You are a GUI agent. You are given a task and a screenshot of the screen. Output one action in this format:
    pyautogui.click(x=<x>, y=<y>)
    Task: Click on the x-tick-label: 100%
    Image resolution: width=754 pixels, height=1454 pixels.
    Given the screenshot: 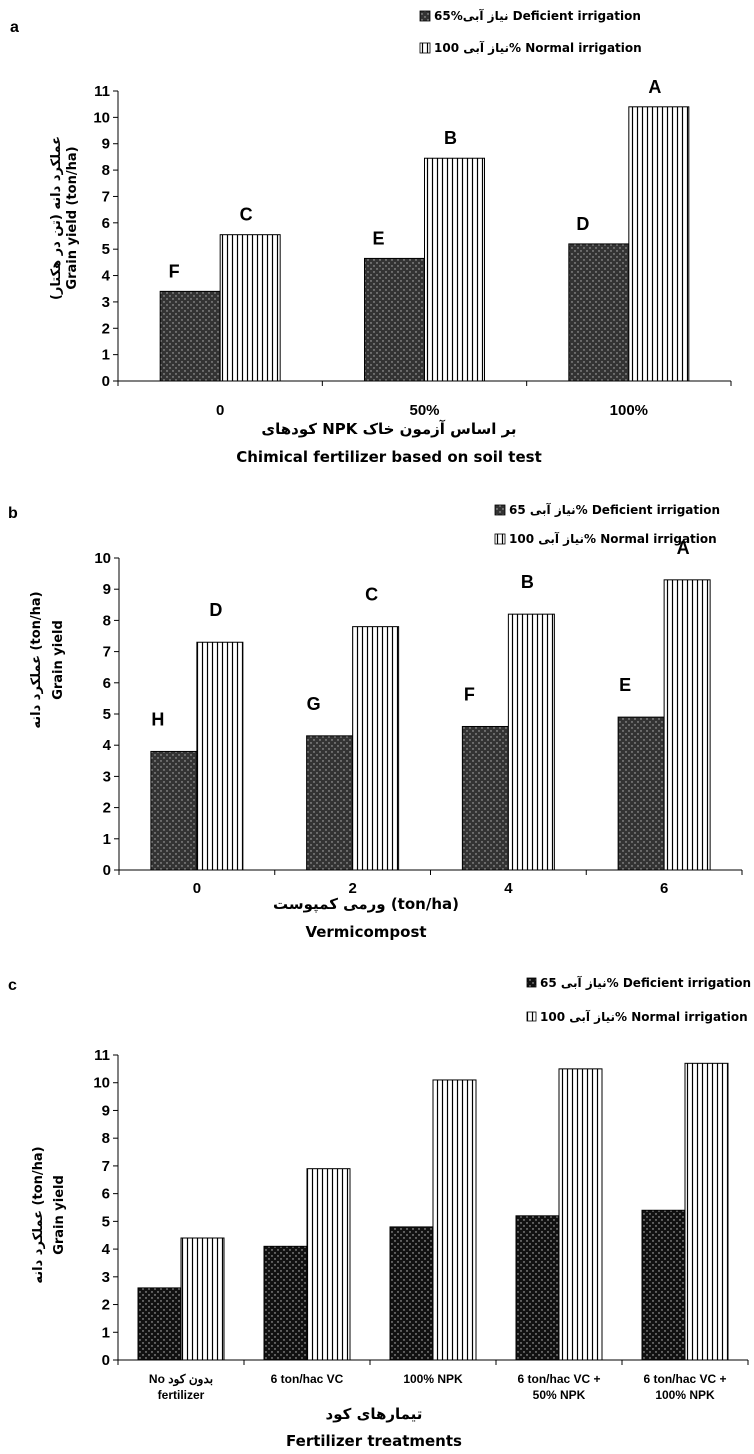 What is the action you would take?
    pyautogui.click(x=629, y=410)
    